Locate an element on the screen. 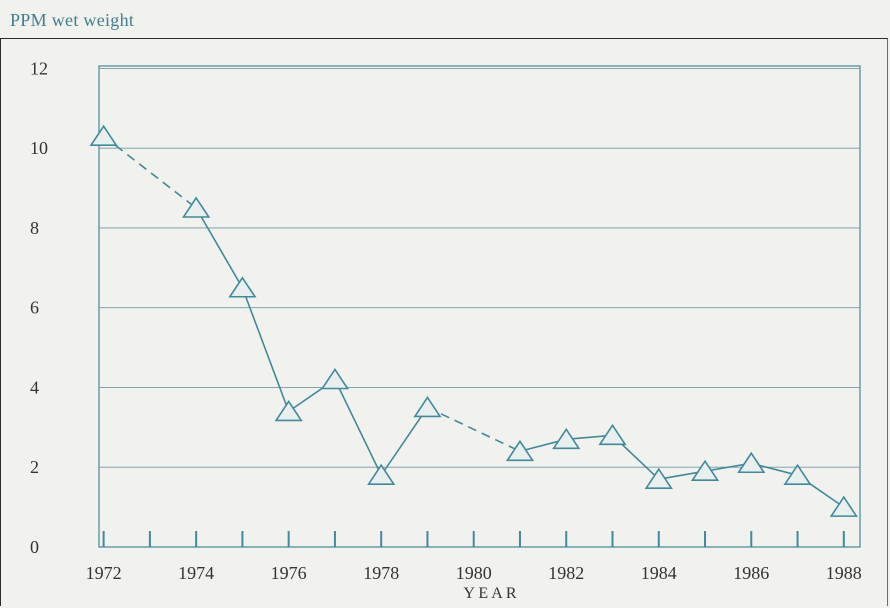 The image size is (890, 608). y-tick-label: 10 is located at coordinates (39, 148).